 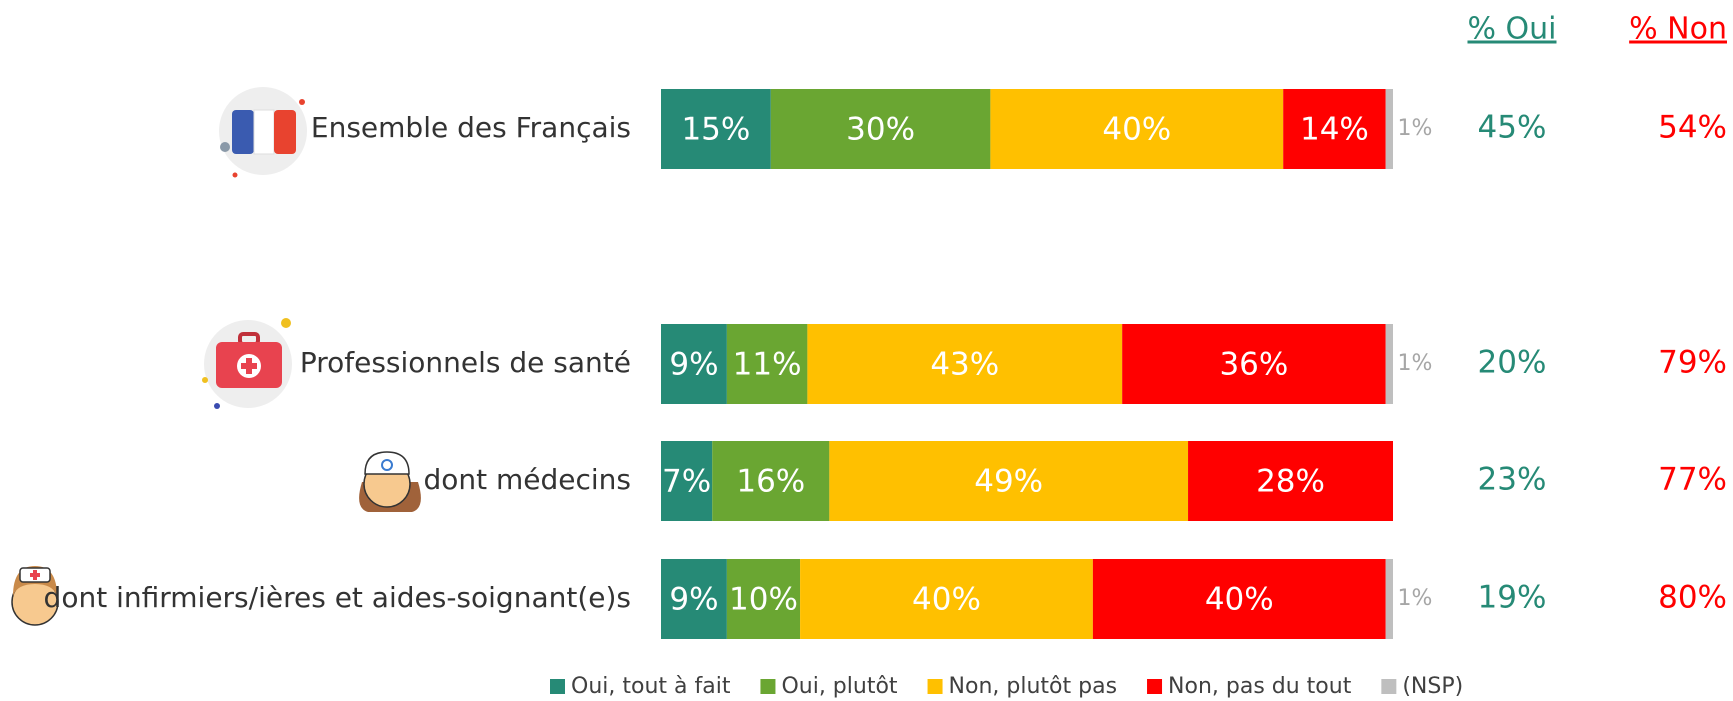 What do you see at coordinates (1511, 29) in the screenshot?
I see `column-header: % Oui` at bounding box center [1511, 29].